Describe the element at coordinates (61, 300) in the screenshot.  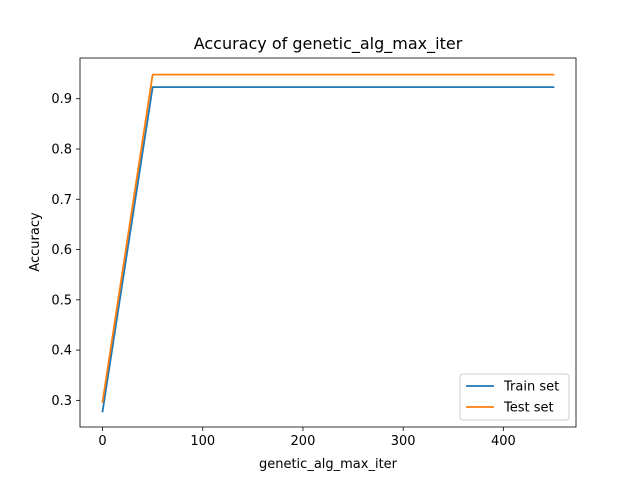
I see `y-tick-label: 0.5` at that location.